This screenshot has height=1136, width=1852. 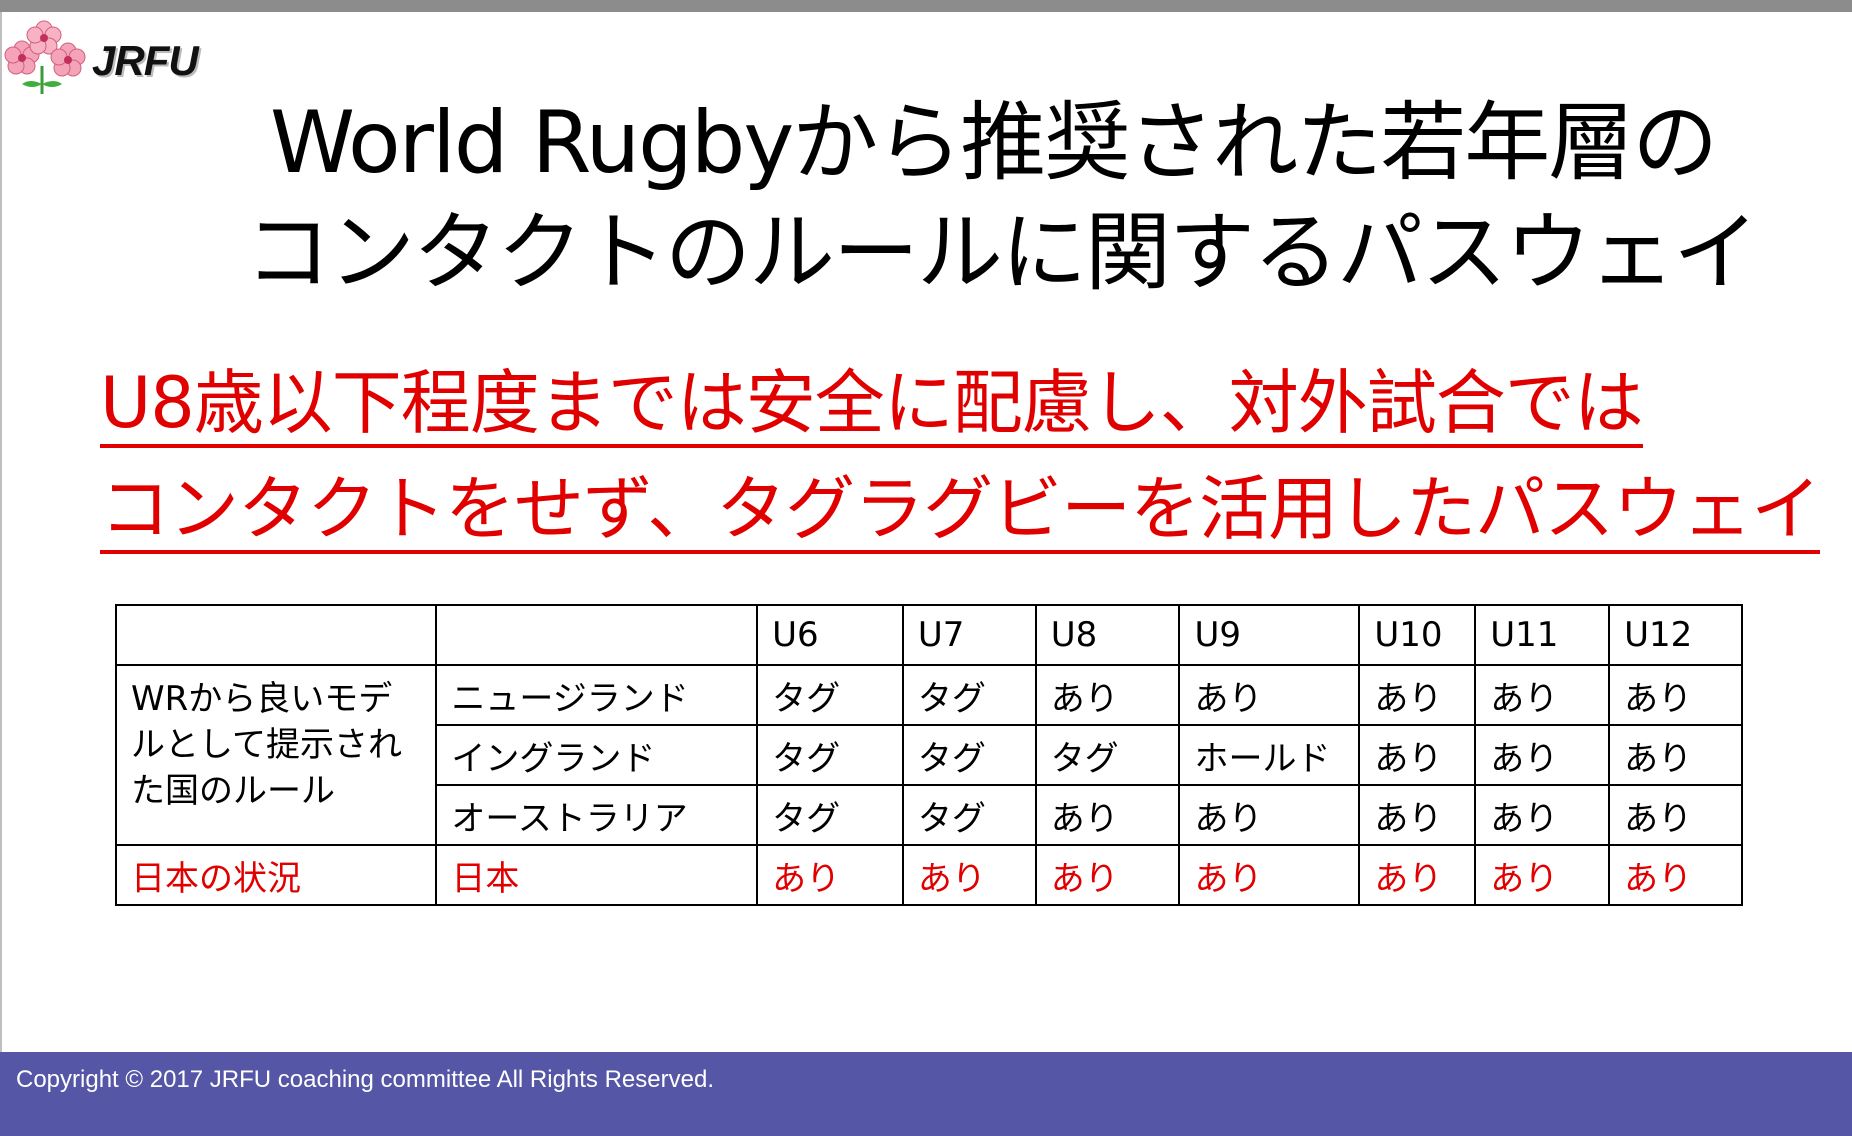 I want to click on logo-text: JRFU, so click(x=145, y=60).